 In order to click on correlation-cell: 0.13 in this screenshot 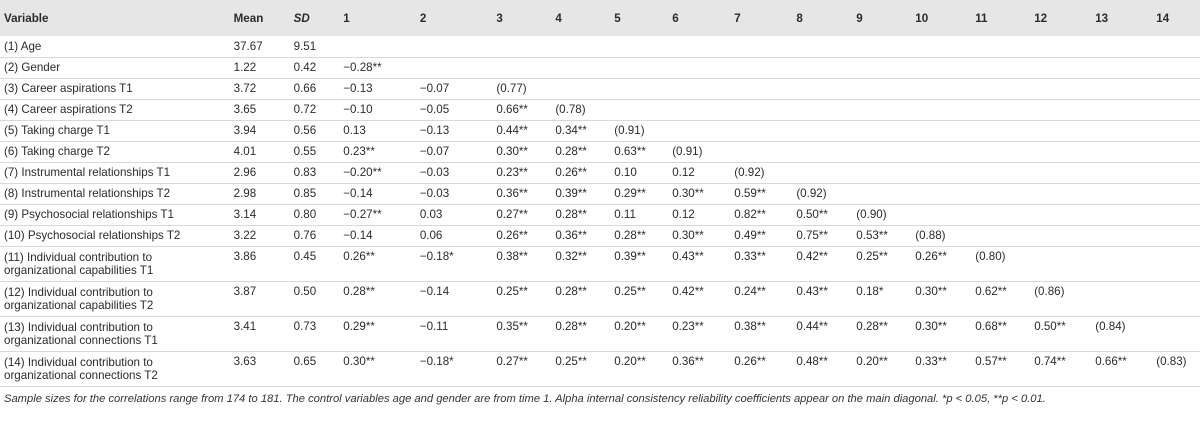, I will do `click(354, 130)`.